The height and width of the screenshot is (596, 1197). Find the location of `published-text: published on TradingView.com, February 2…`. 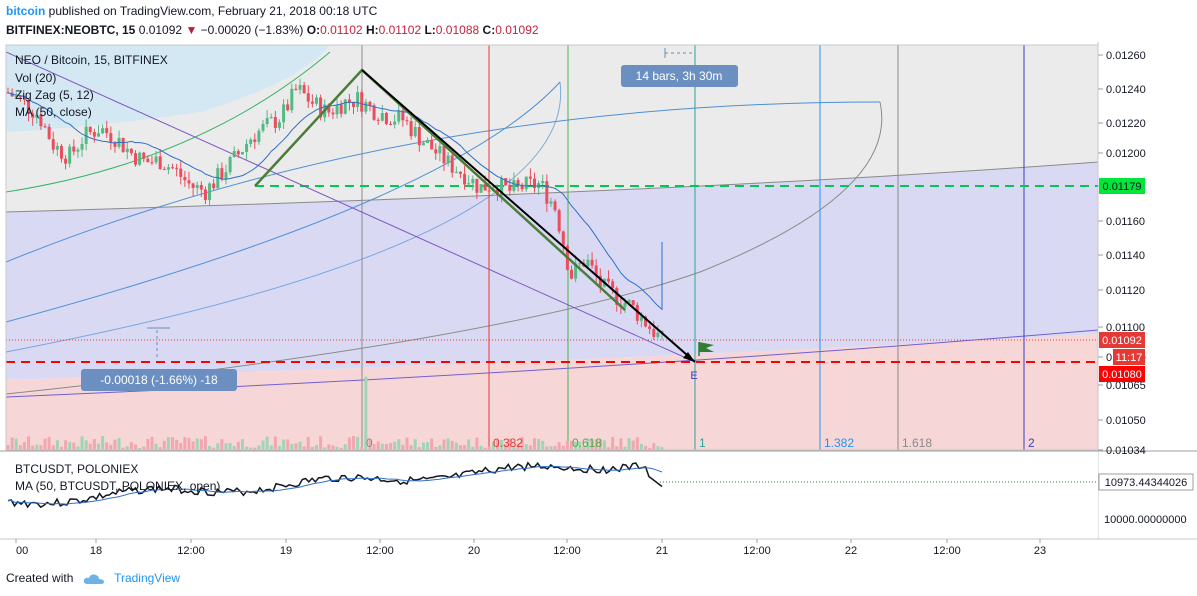

published-text: published on TradingView.com, February 2… is located at coordinates (211, 11).